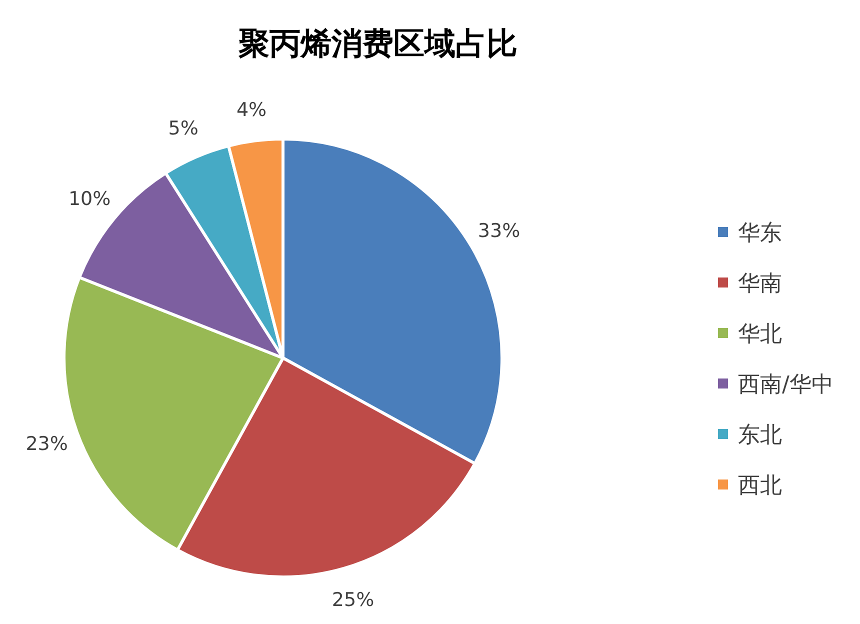 Image resolution: width=860 pixels, height=624 pixels. Describe the element at coordinates (760, 435) in the screenshot. I see `legend-label: 东北` at that location.